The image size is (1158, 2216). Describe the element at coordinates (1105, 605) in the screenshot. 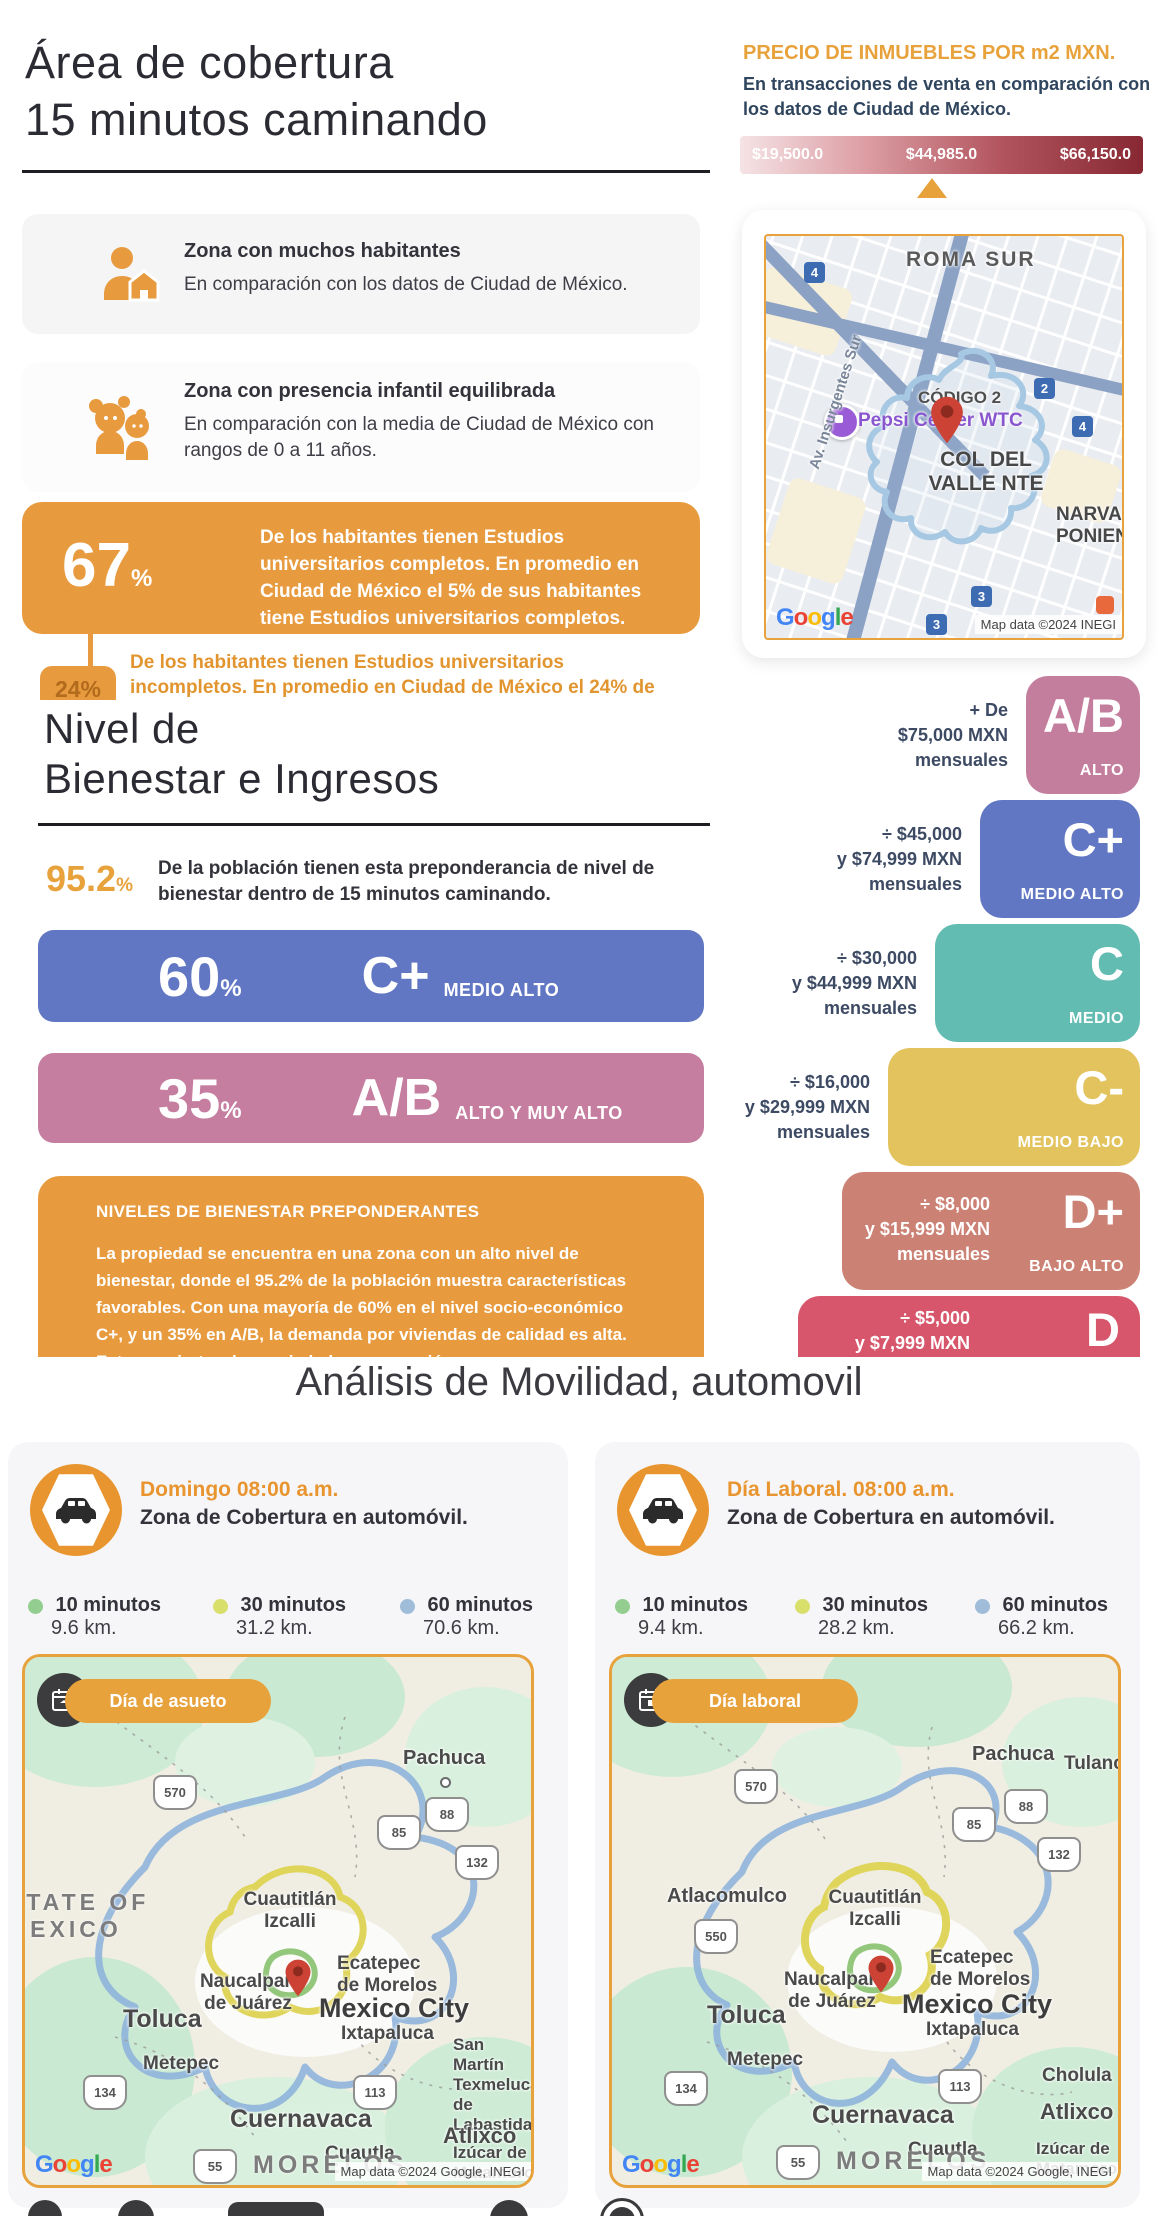

I see `metro-badge-icon` at that location.